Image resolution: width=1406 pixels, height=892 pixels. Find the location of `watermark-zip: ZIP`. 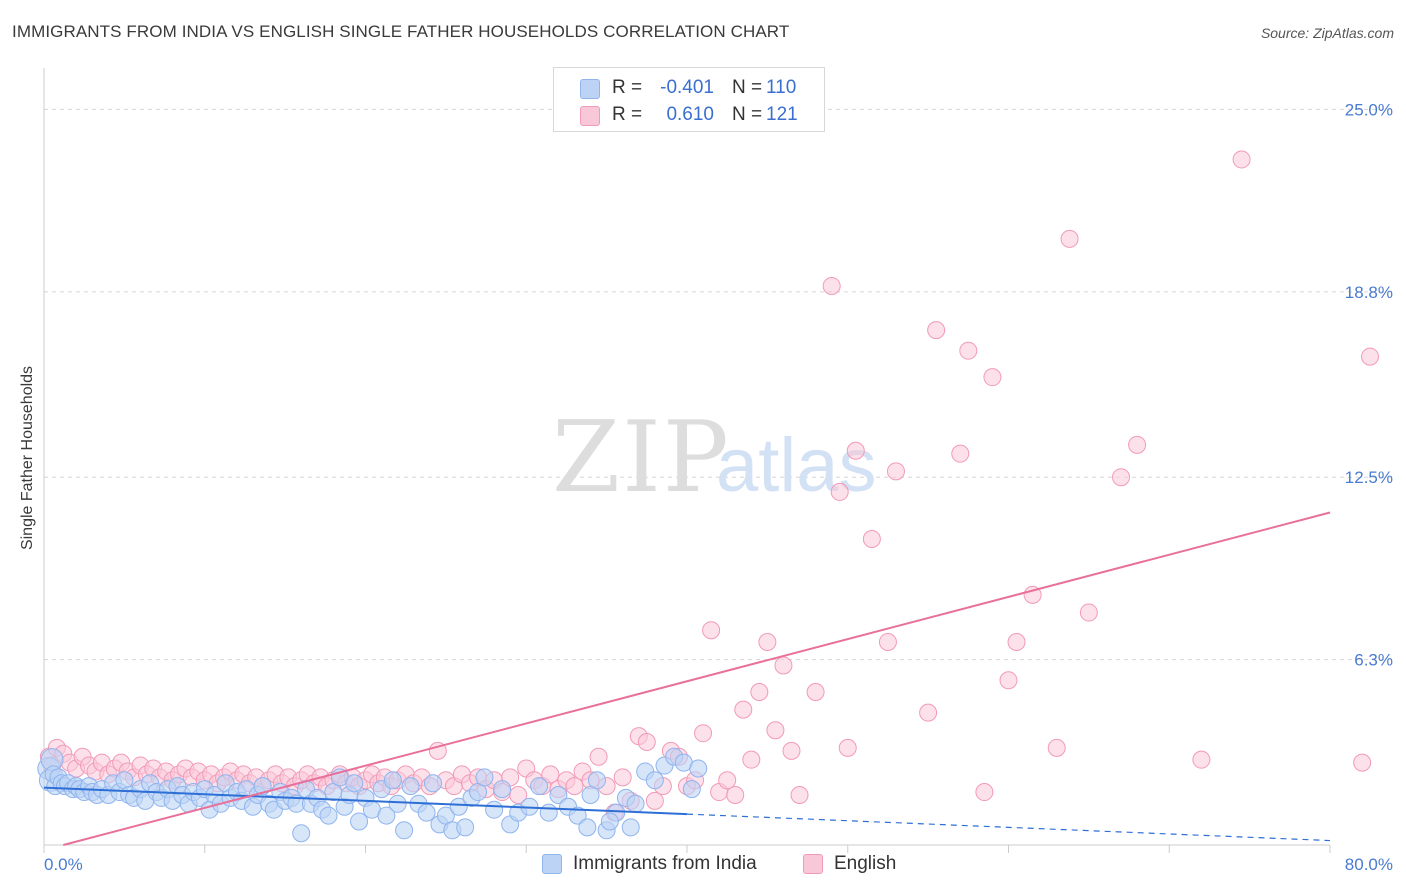

watermark-zip: ZIP is located at coordinates (641, 458).